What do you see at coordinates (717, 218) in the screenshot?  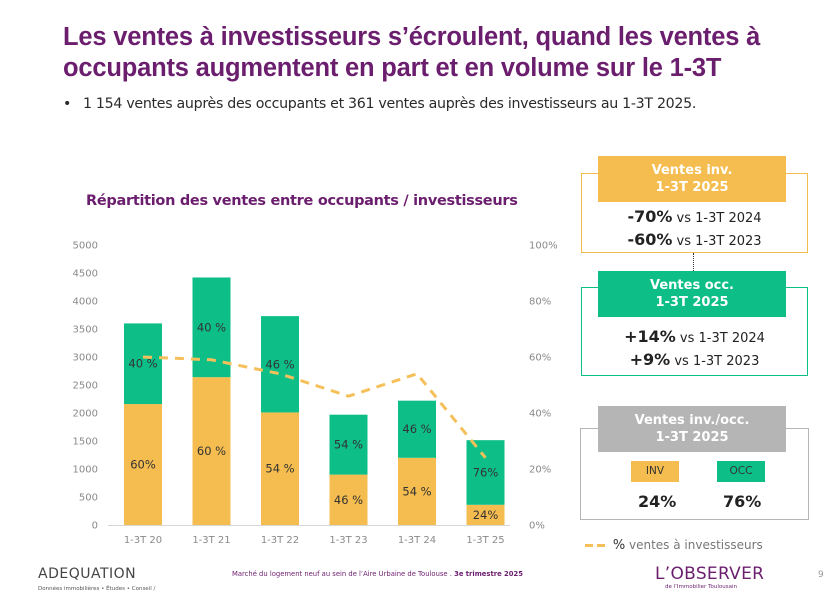 I see `inv-change-2024-label: vs 1-3T 2024` at bounding box center [717, 218].